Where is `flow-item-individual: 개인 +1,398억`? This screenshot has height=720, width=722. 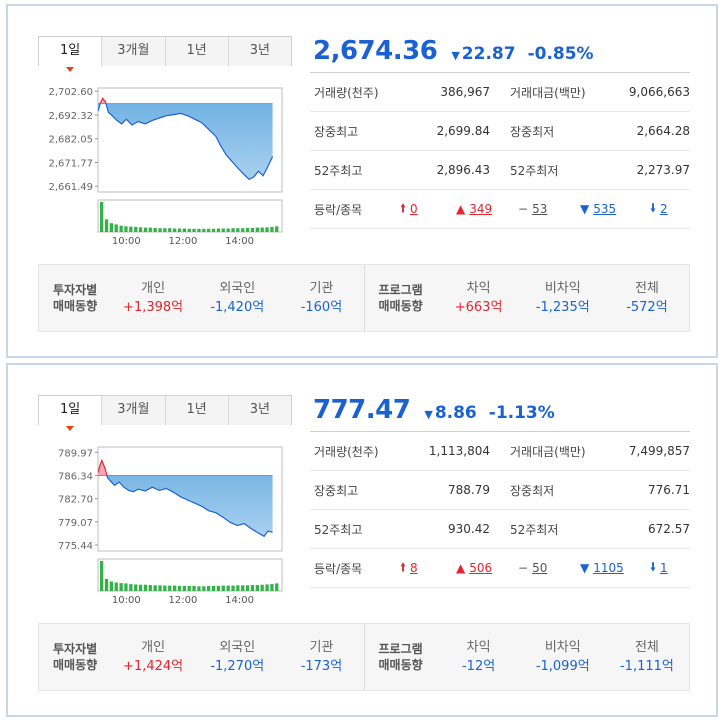 flow-item-individual: 개인 +1,398억 is located at coordinates (153, 298).